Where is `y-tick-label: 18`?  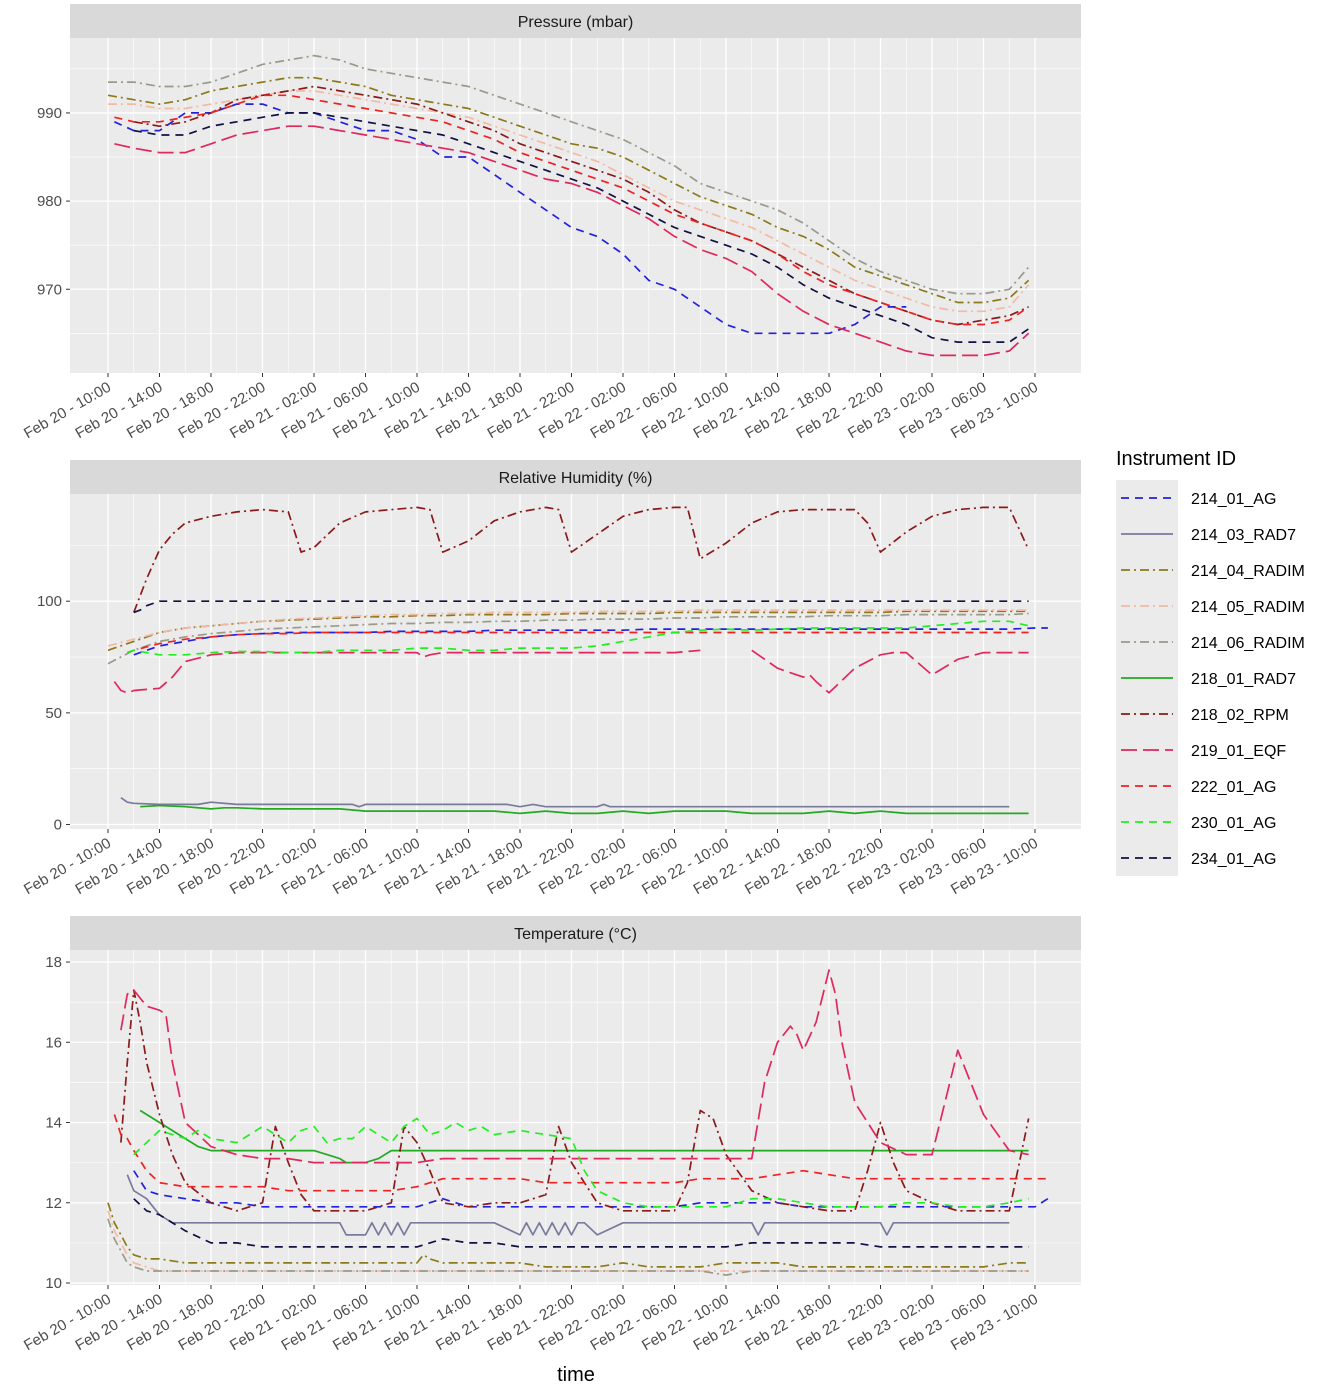
y-tick-label: 18 is located at coordinates (53, 962).